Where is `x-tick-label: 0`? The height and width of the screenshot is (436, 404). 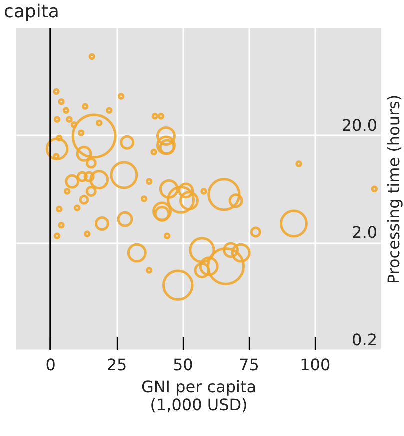
x-tick-label: 0 is located at coordinates (51, 365).